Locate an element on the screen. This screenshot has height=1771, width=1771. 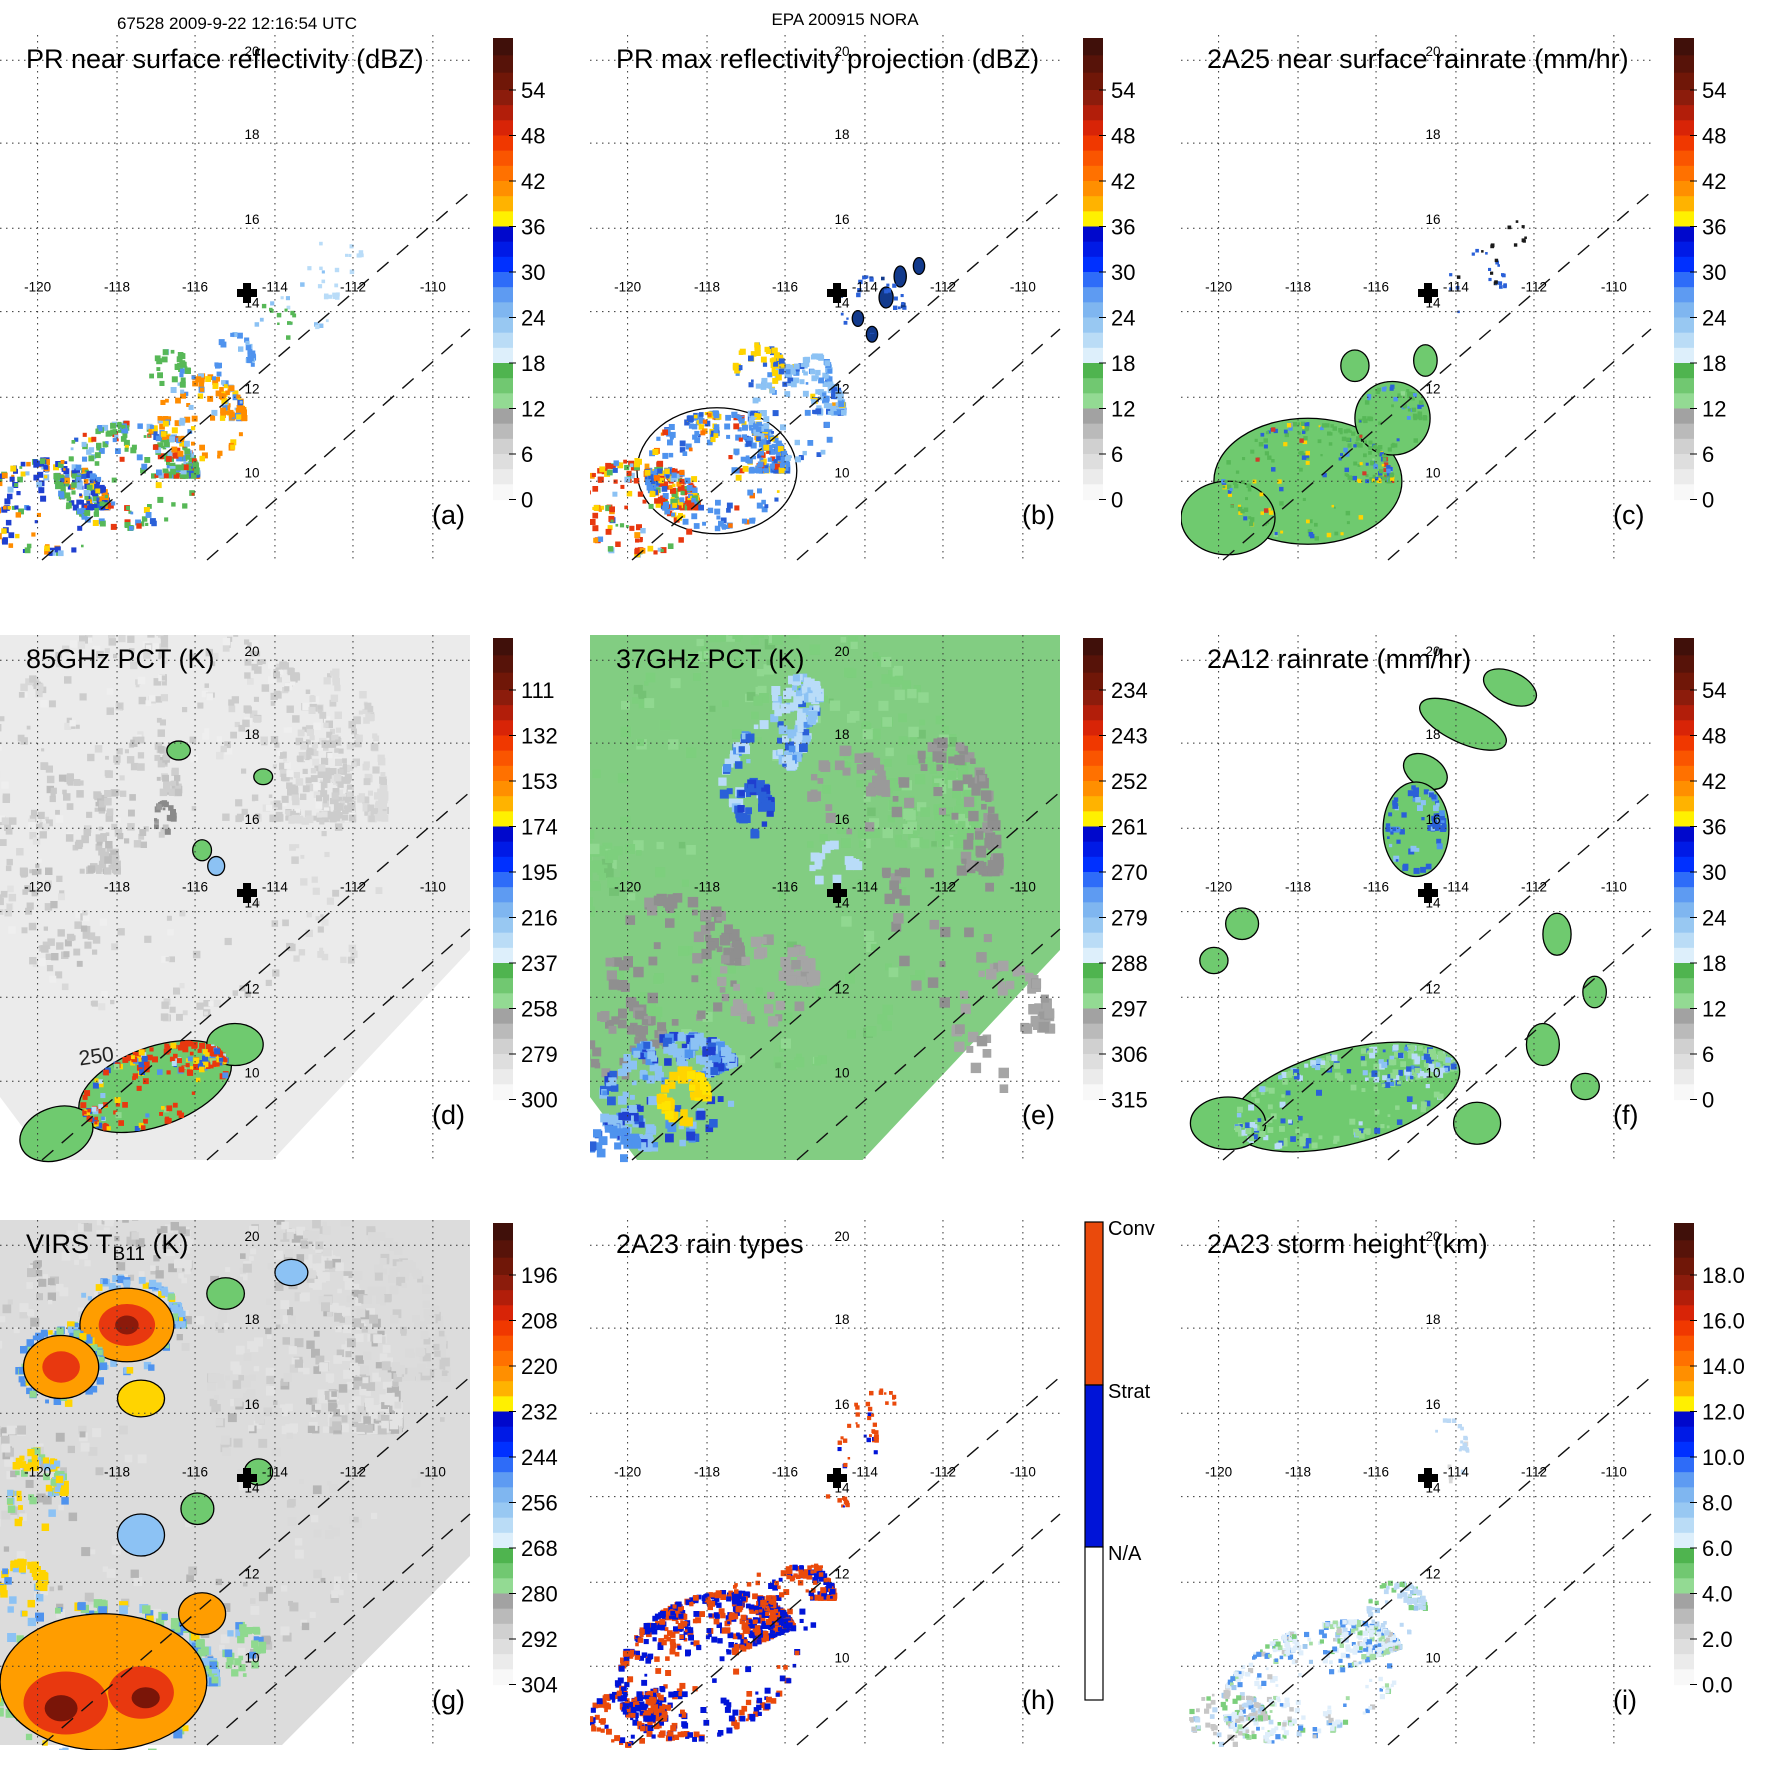
colorbar-tick-label: 315 is located at coordinates (1129, 1100).